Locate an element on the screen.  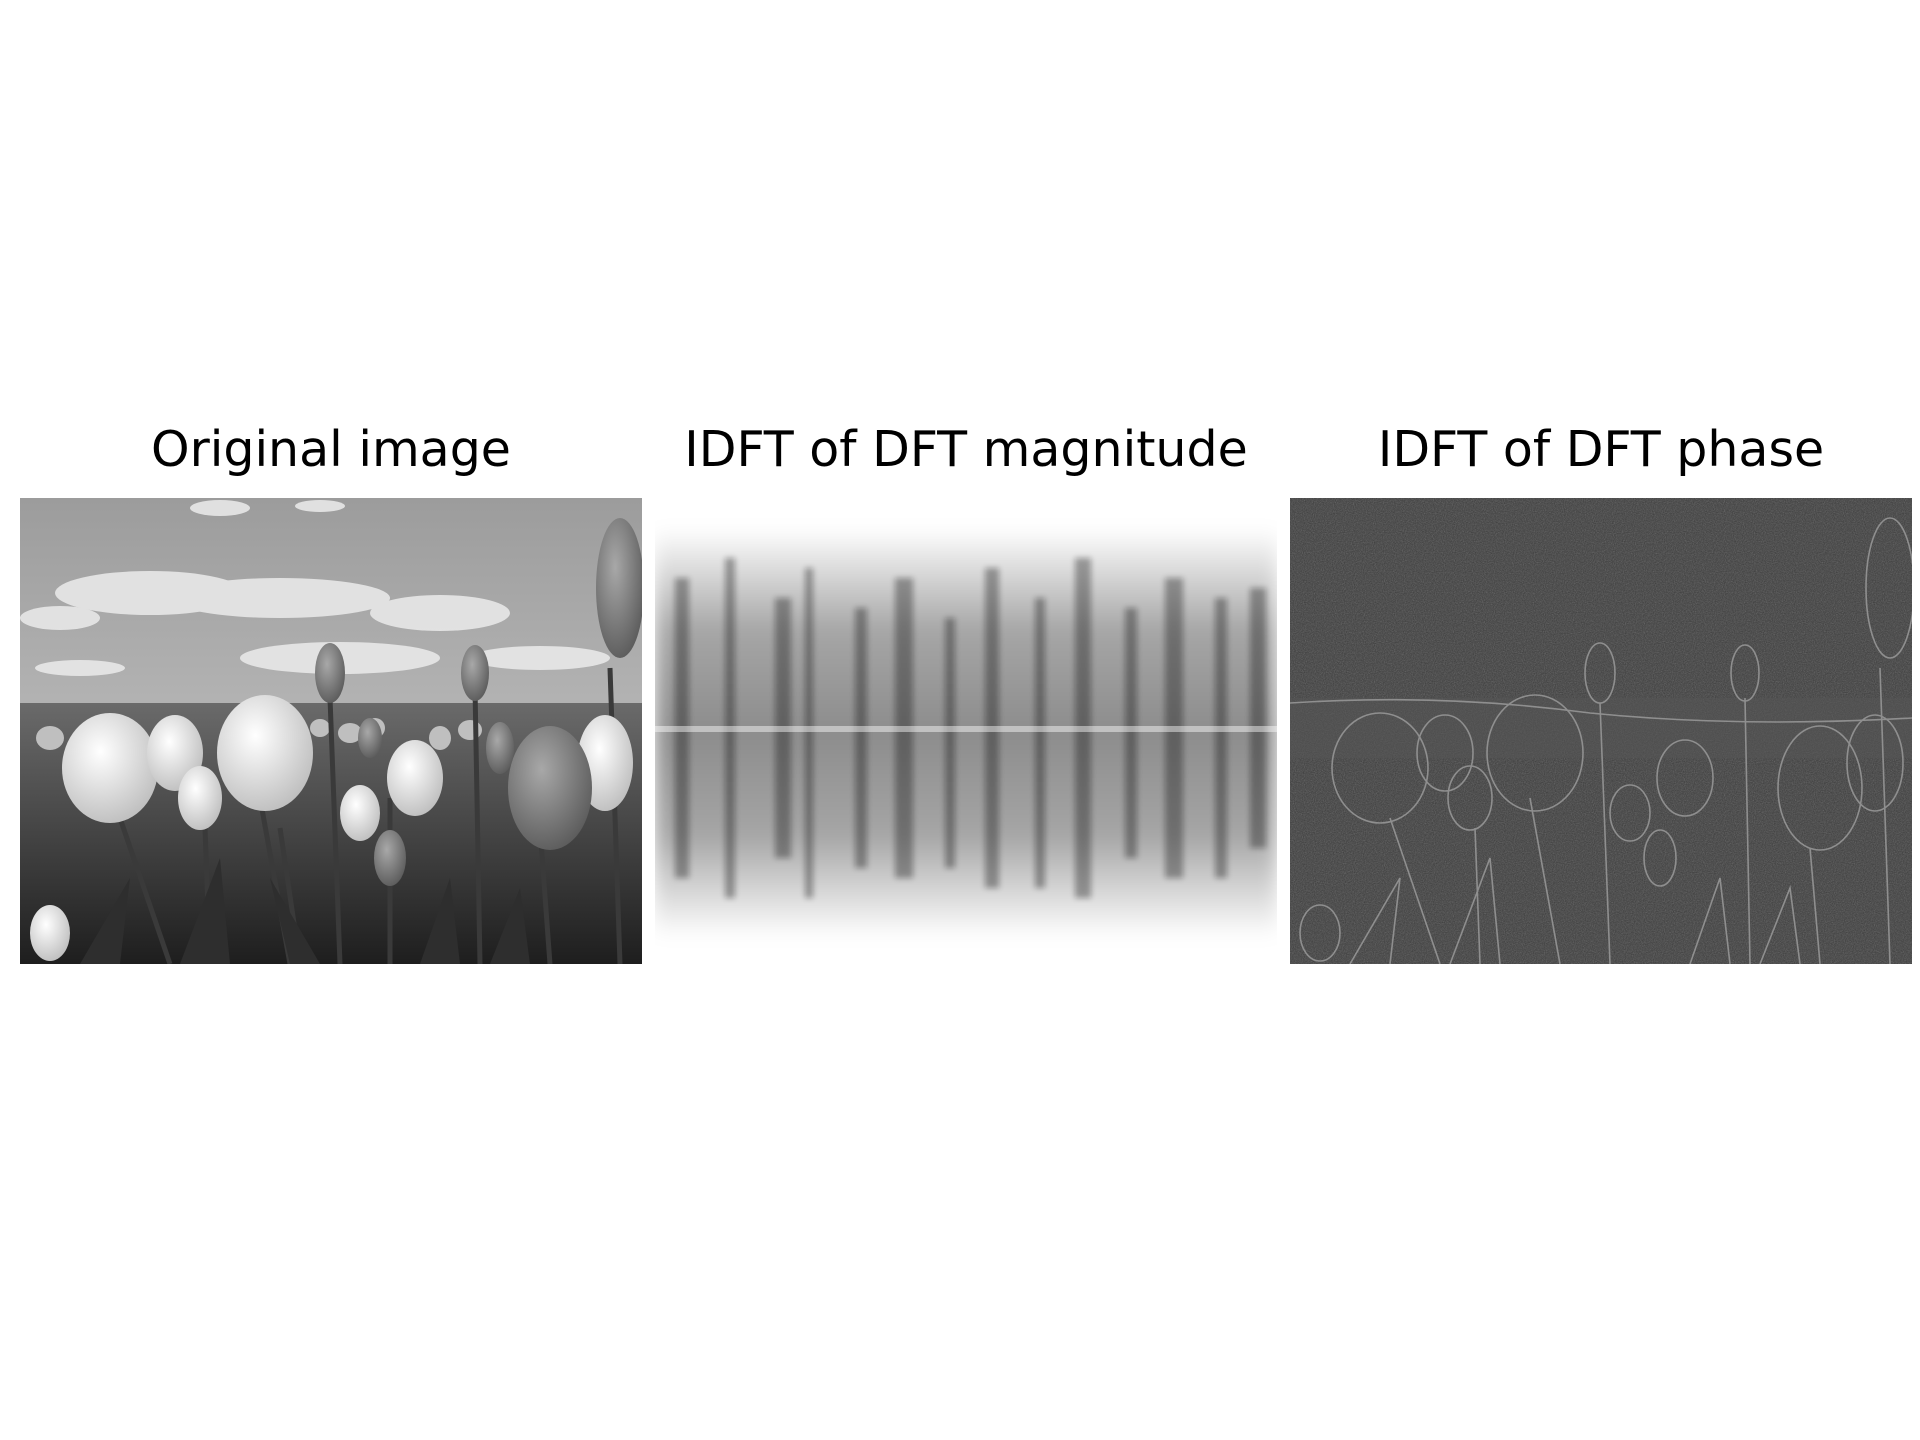
phase-reconstruction-image is located at coordinates (1601, 731).